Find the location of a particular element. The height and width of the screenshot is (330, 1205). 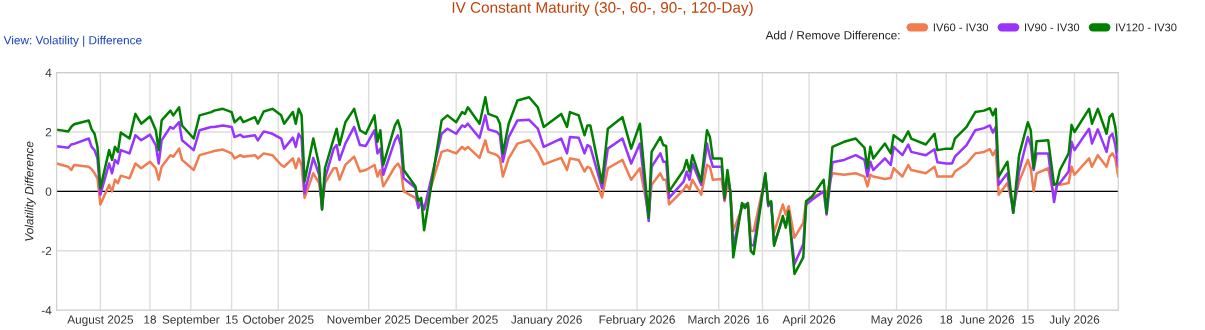

text: View: Volatility | Difference is located at coordinates (72, 41).